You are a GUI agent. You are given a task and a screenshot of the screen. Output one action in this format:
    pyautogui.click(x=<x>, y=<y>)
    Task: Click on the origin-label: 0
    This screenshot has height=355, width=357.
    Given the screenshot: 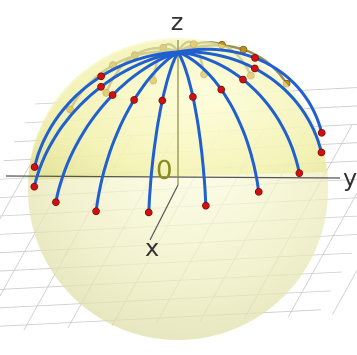 What is the action you would take?
    pyautogui.click(x=164, y=171)
    